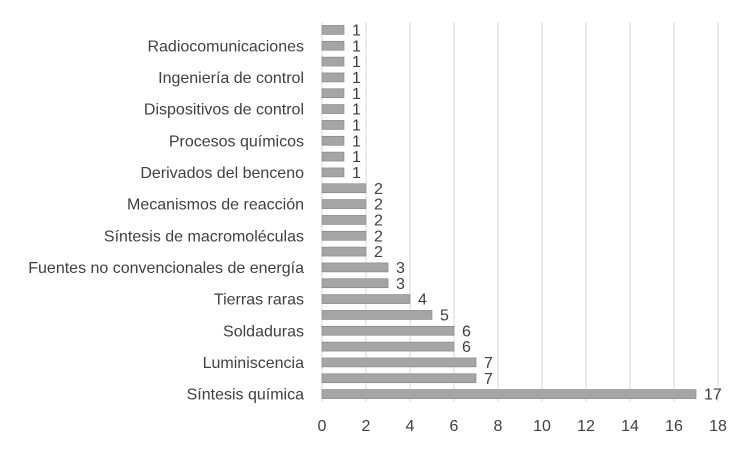 The height and width of the screenshot is (450, 750). I want to click on x-tick-label: 14, so click(630, 426).